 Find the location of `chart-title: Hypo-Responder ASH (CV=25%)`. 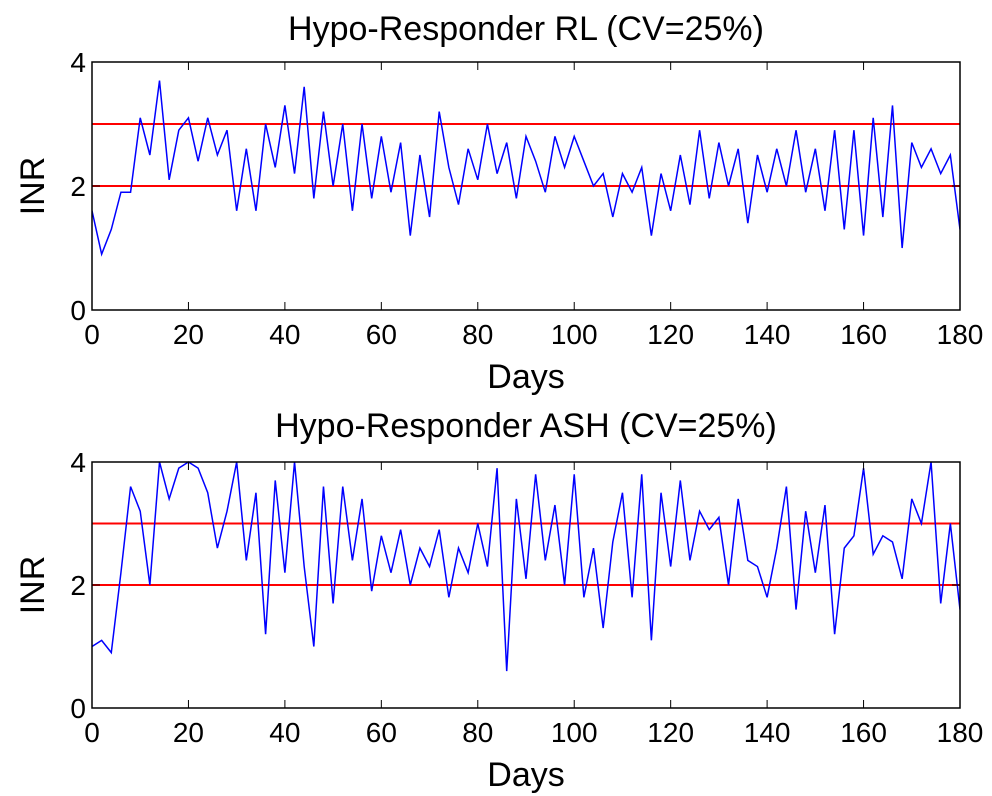

chart-title: Hypo-Responder ASH (CV=25%) is located at coordinates (526, 426).